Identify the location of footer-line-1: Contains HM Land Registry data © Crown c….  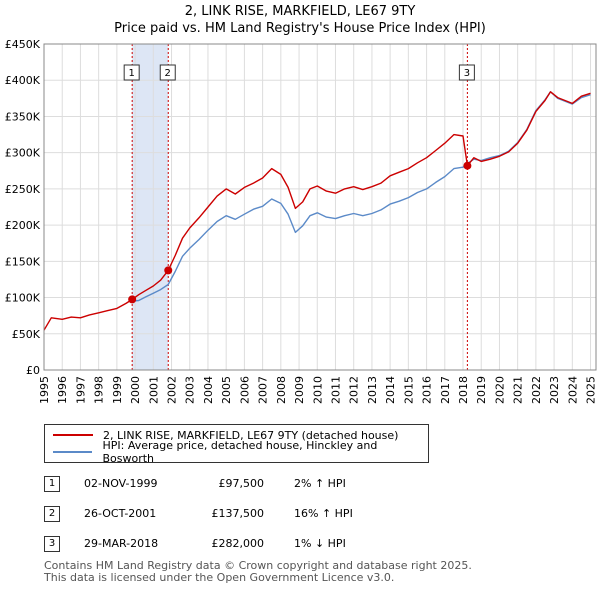
(258, 565).